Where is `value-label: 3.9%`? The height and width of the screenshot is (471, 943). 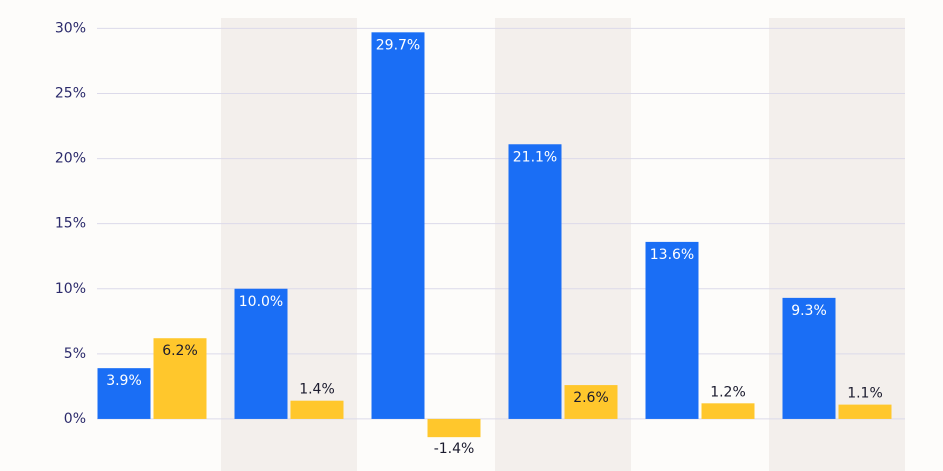 value-label: 3.9% is located at coordinates (124, 381).